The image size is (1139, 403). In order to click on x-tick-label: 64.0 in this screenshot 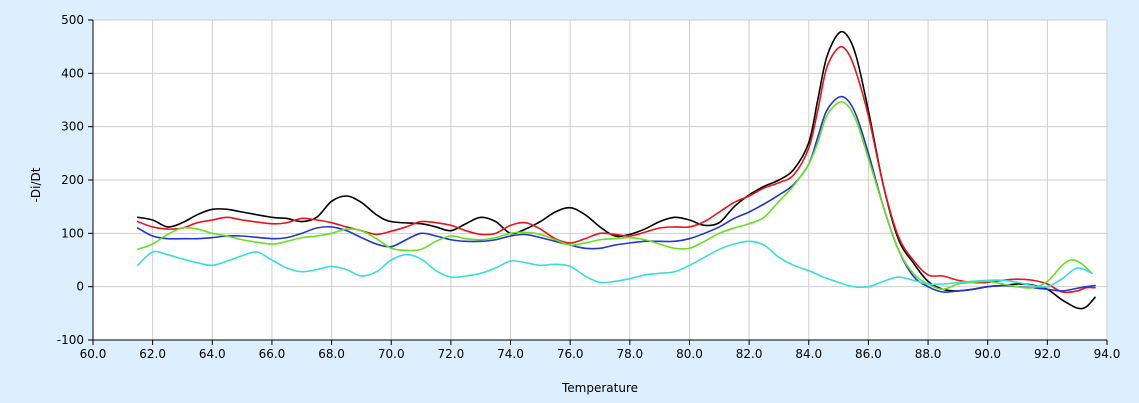, I will do `click(212, 354)`.